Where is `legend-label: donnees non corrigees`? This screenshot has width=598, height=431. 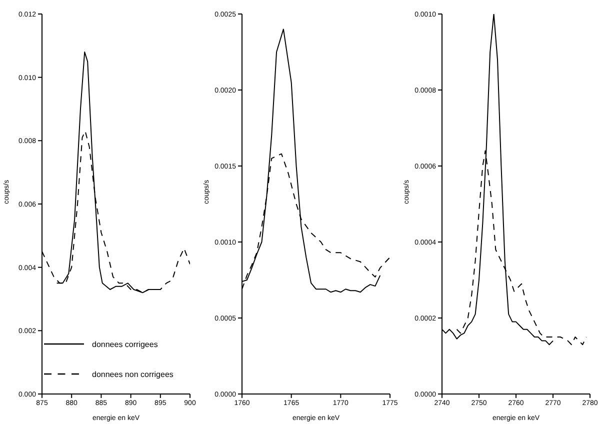
legend-label: donnees non corrigees is located at coordinates (133, 374).